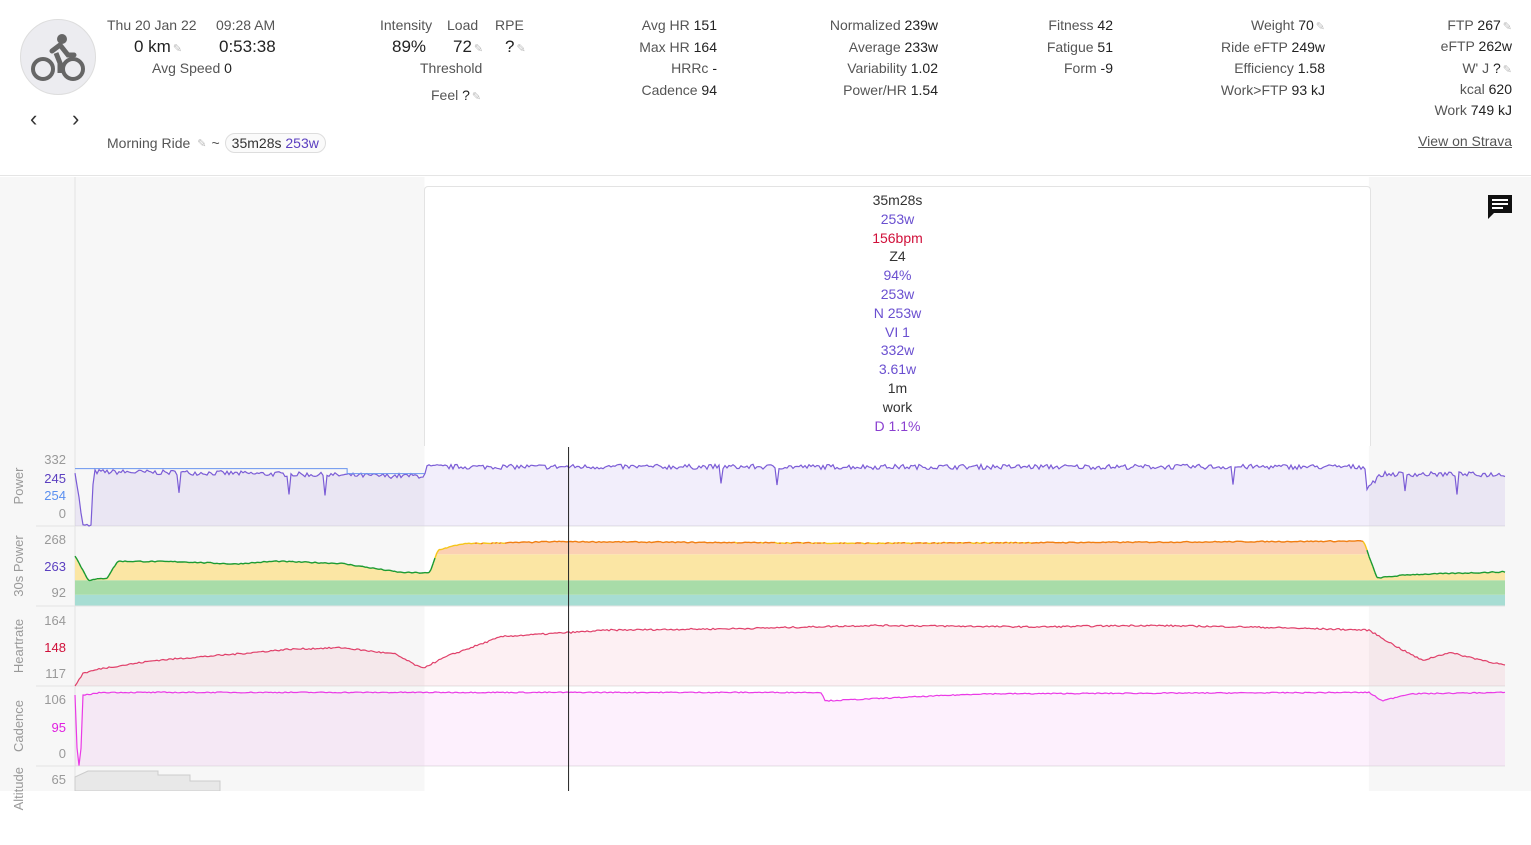 This screenshot has height=845, width=1531. What do you see at coordinates (709, 90) in the screenshot?
I see `stat-value: 94` at bounding box center [709, 90].